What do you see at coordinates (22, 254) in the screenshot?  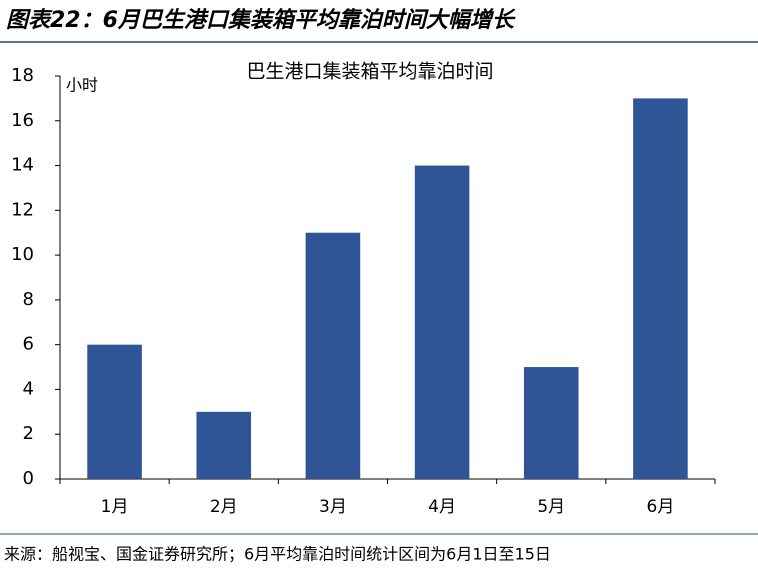 I see `y-tick-label: 10` at bounding box center [22, 254].